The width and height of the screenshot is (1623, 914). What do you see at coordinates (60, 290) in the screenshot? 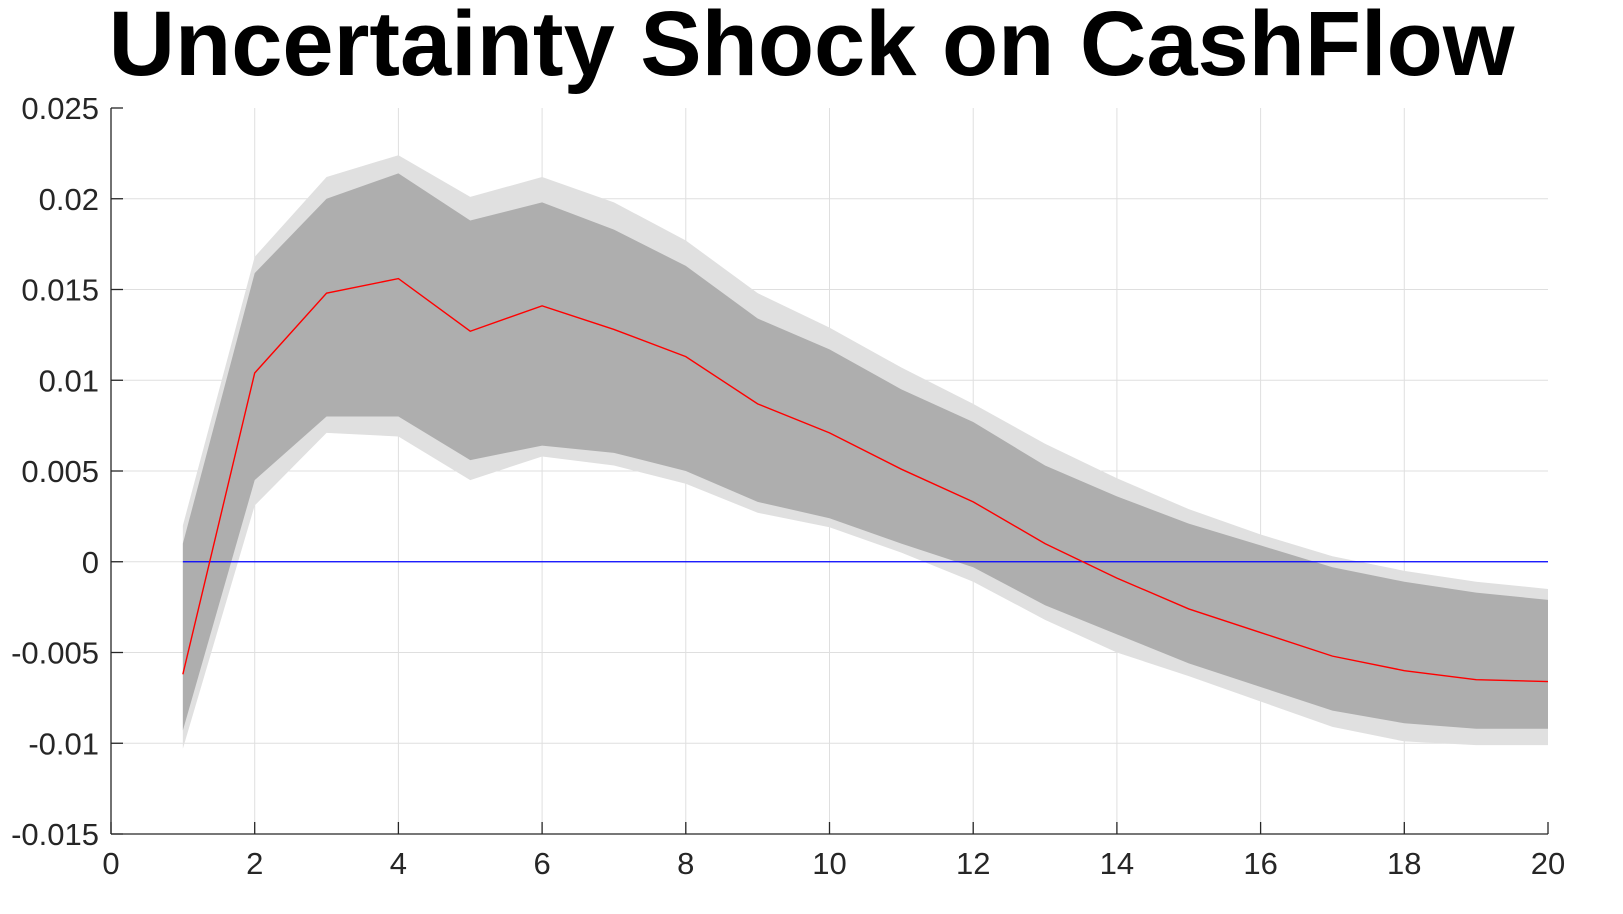
I see `y-tick-label: 0.015` at bounding box center [60, 290].